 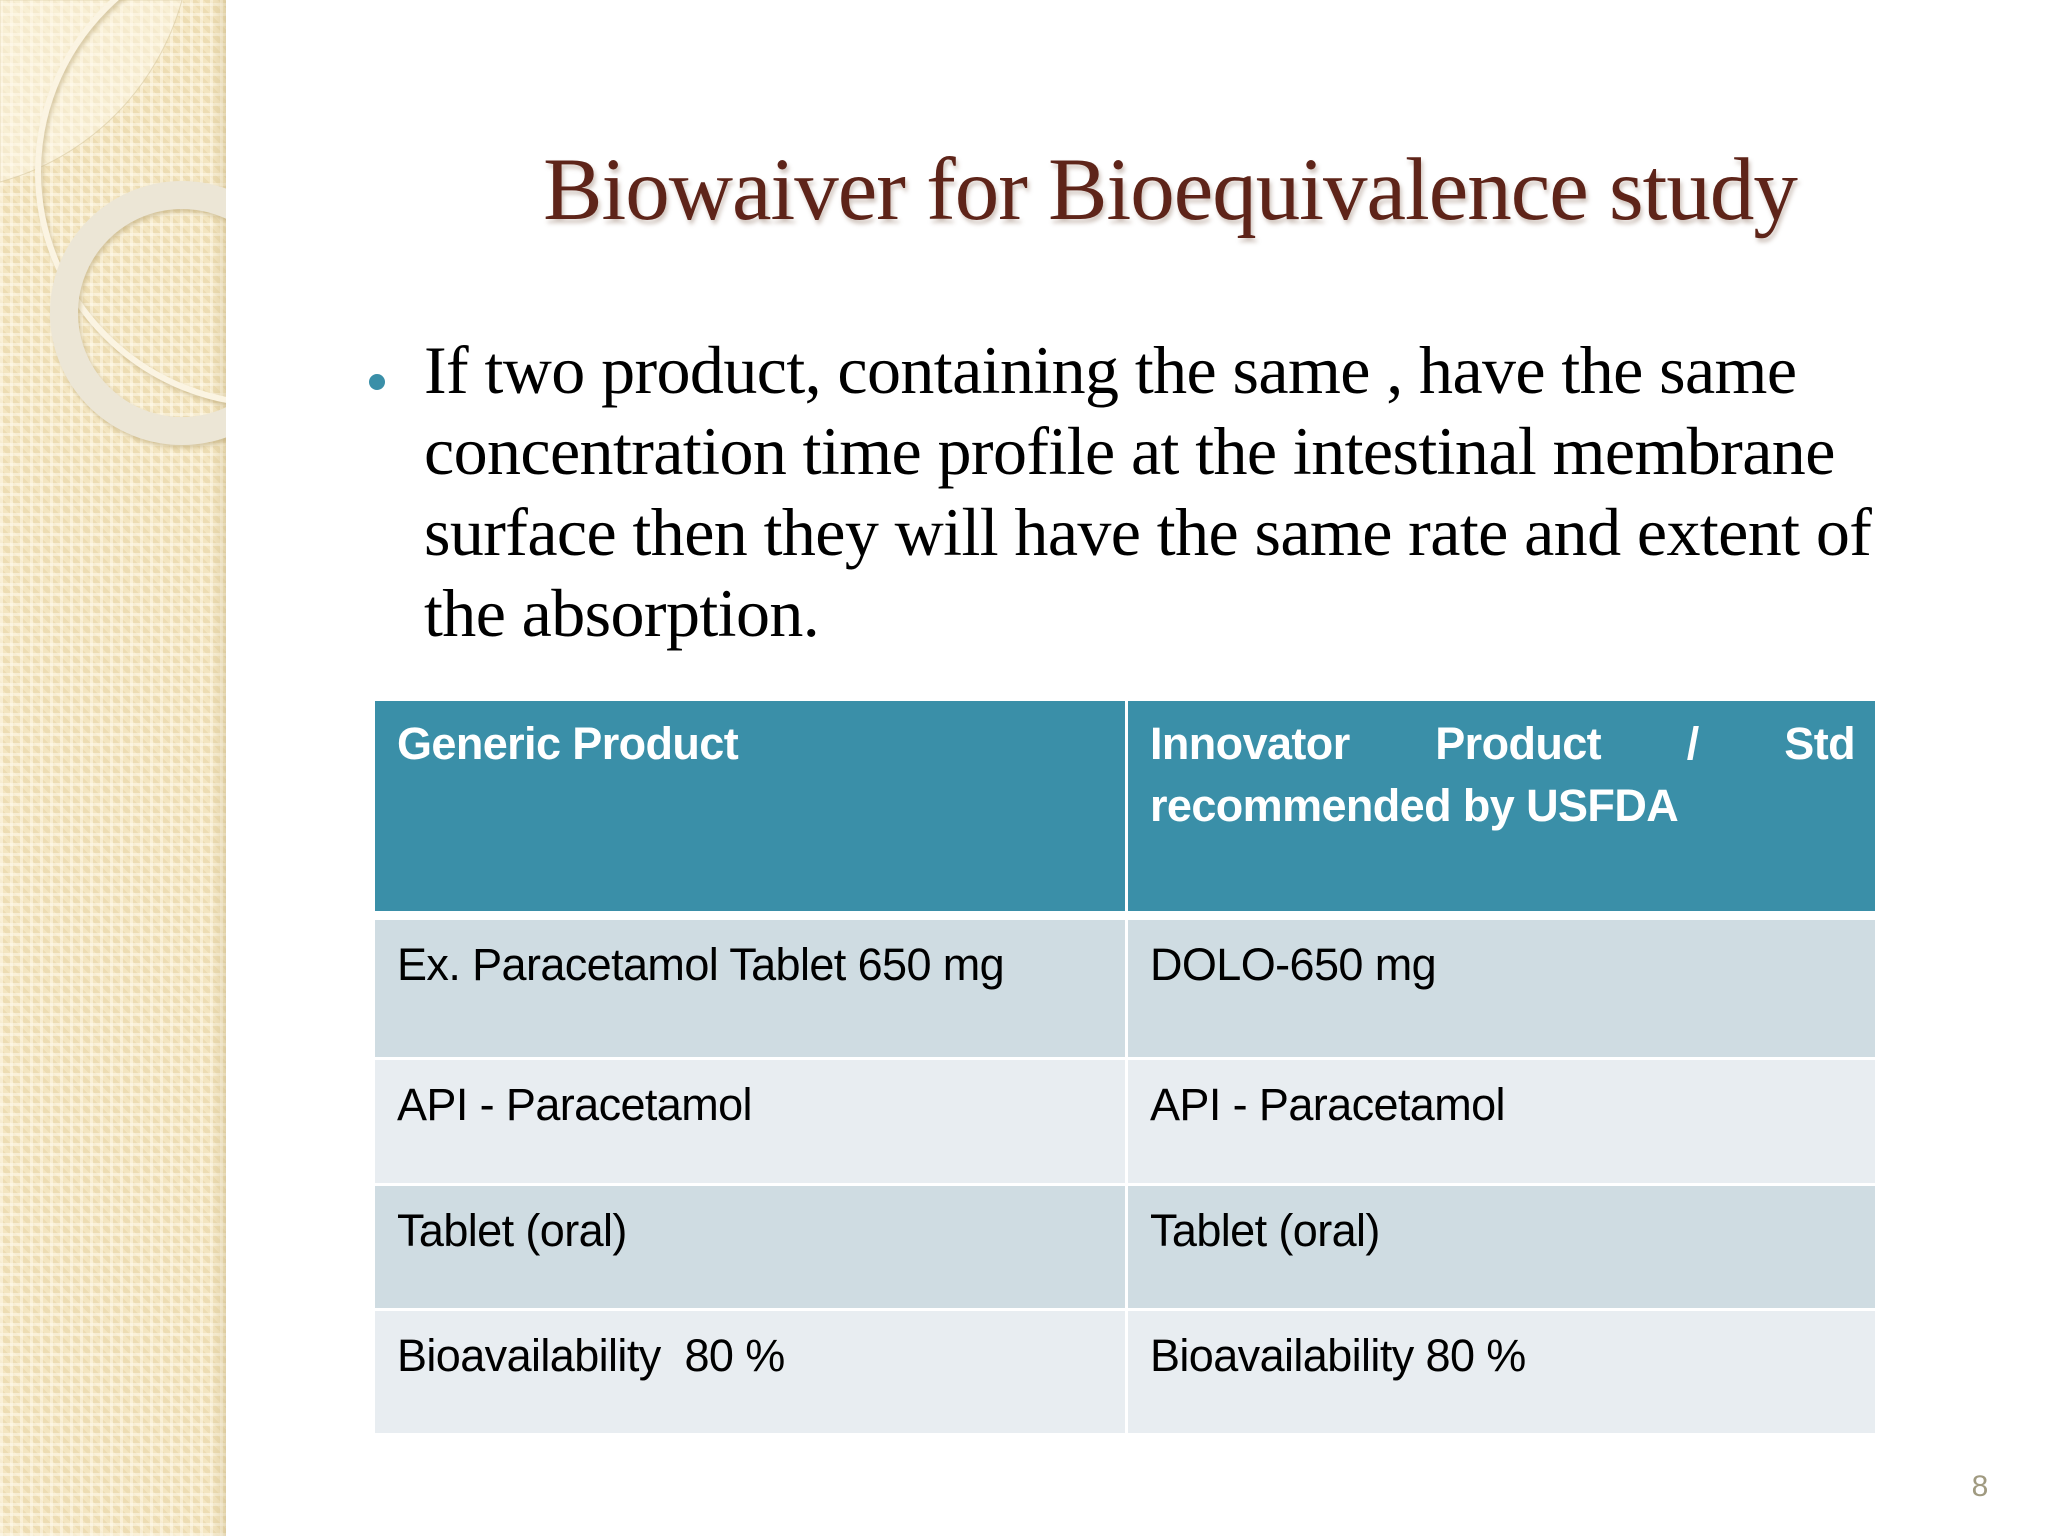 I want to click on bullet-dot-icon, so click(x=377, y=382).